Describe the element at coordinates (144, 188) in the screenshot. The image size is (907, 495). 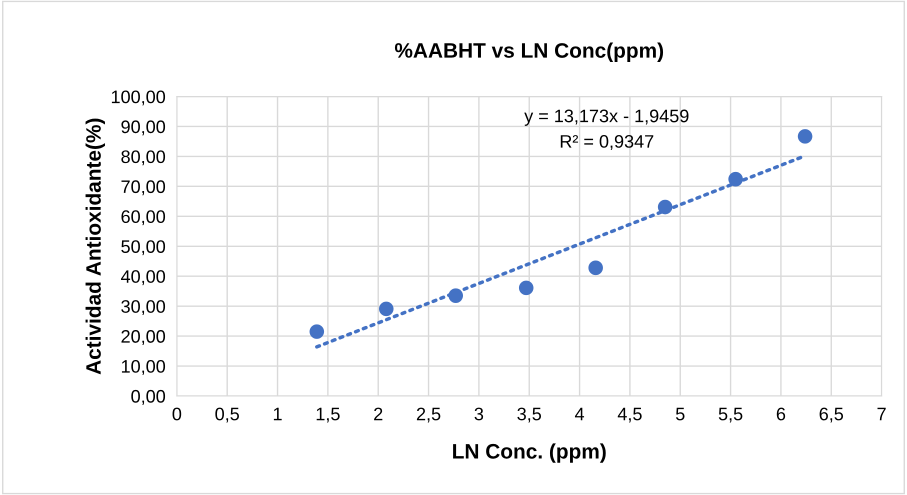
I see `y-tick-label: 70,00` at that location.